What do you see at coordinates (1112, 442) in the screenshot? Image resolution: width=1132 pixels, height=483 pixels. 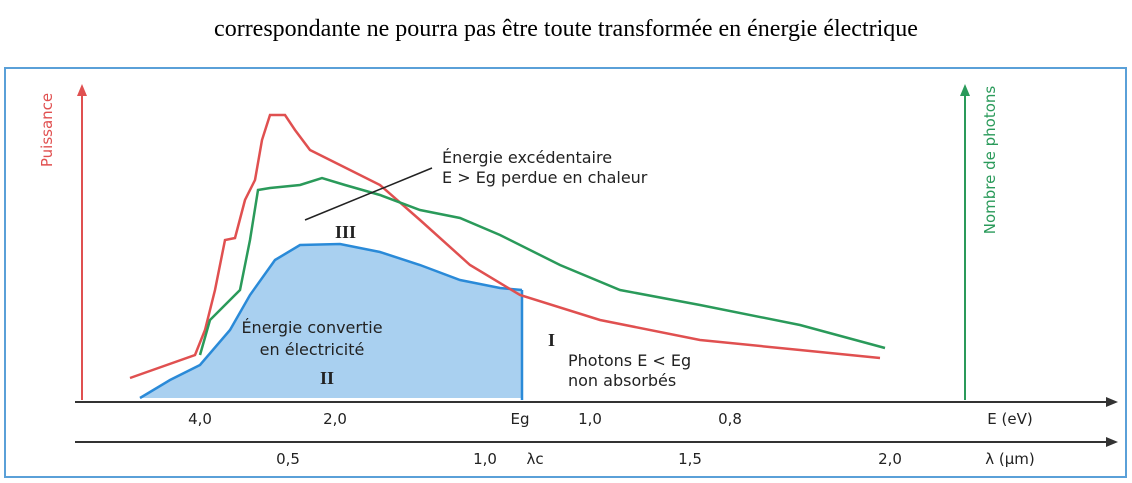 I see `wavelength-arrow` at bounding box center [1112, 442].